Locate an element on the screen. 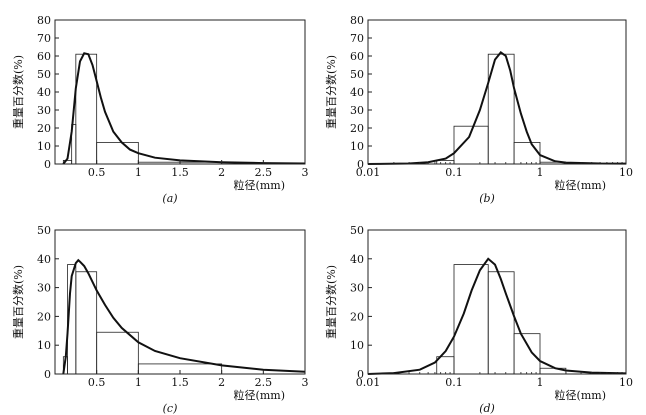  panel-label: (c) is located at coordinates (170, 408).